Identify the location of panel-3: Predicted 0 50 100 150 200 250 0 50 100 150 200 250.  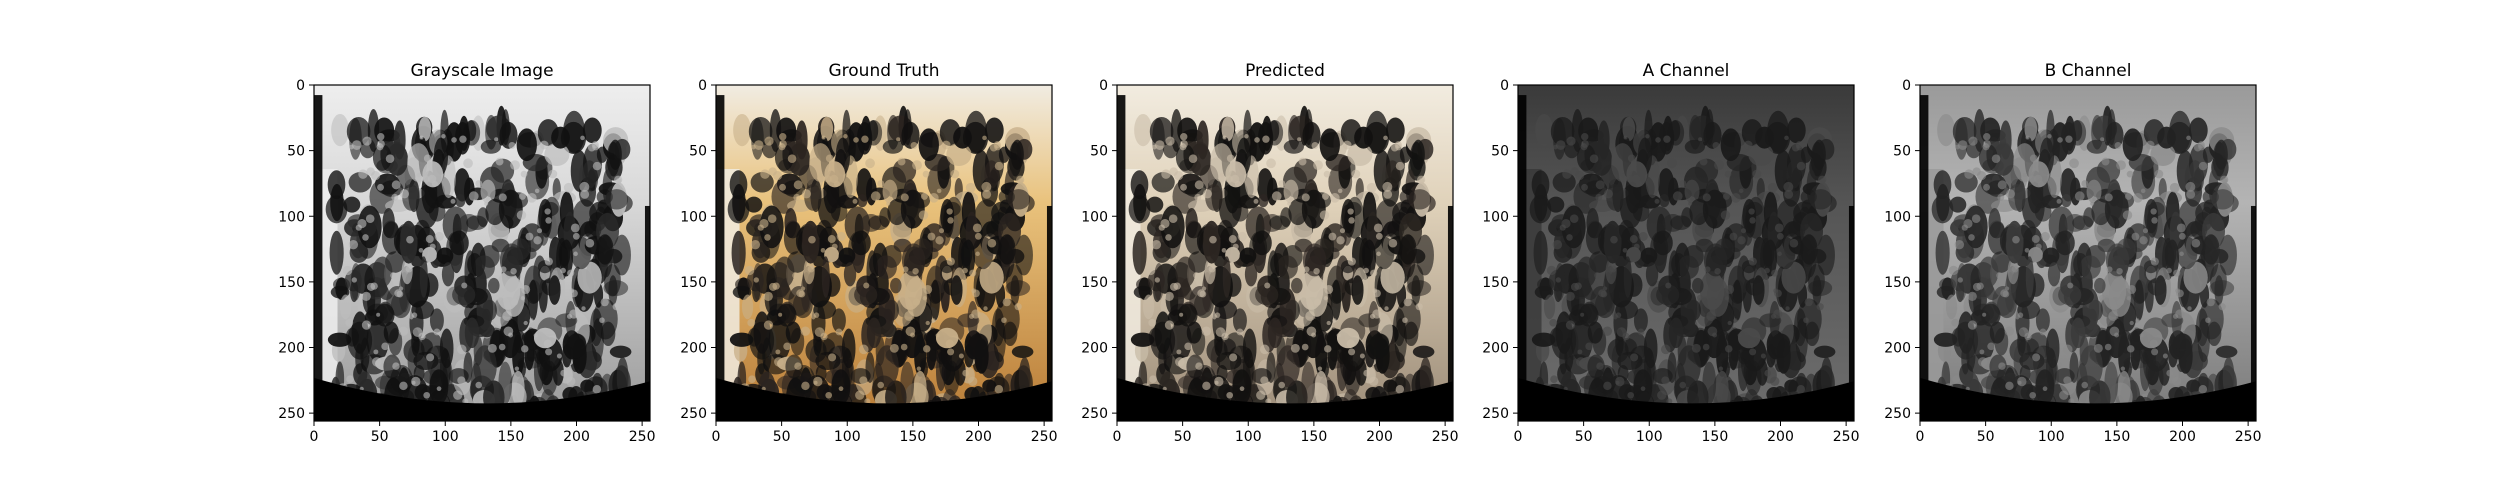
(1269, 253).